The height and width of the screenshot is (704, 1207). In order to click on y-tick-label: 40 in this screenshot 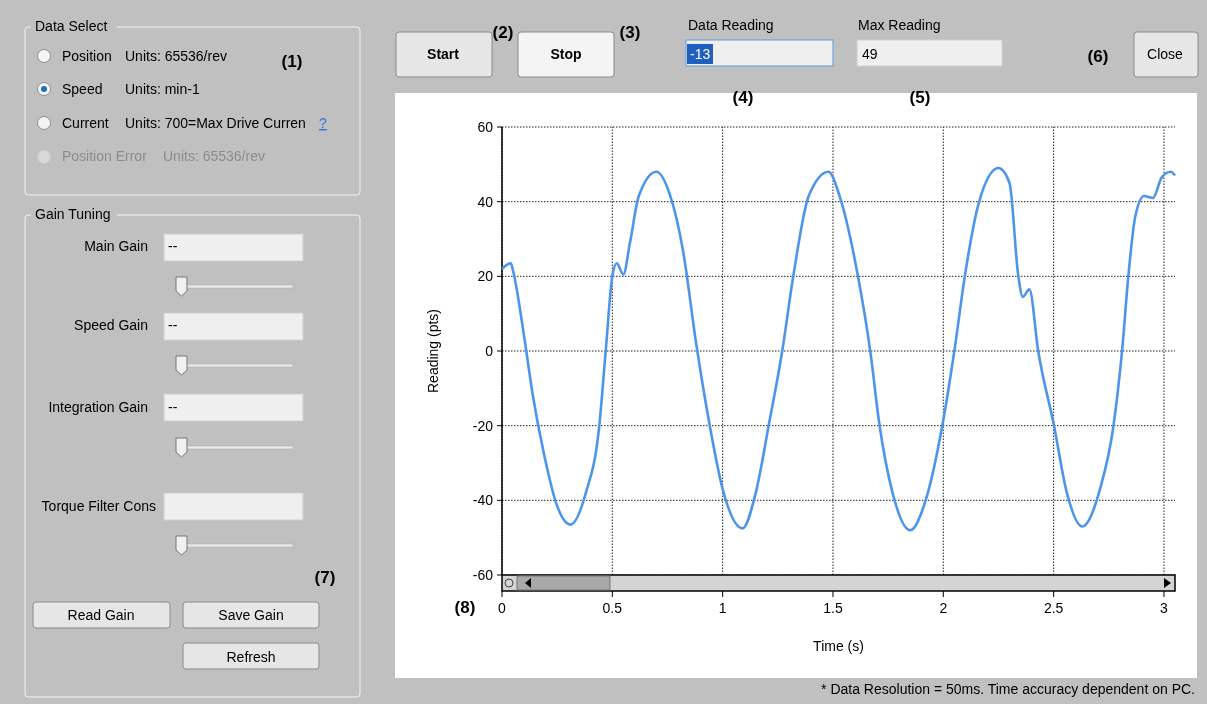, I will do `click(485, 201)`.